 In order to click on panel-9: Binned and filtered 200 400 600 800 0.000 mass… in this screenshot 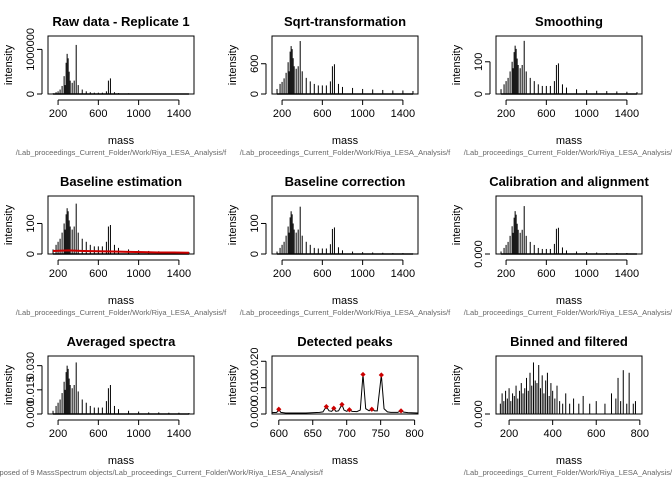, I will do `click(561, 405)`.